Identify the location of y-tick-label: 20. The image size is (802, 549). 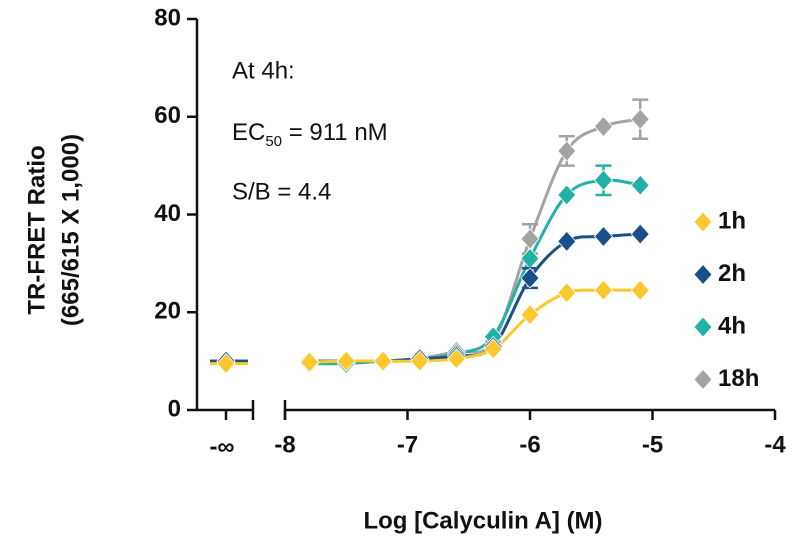
(167, 311).